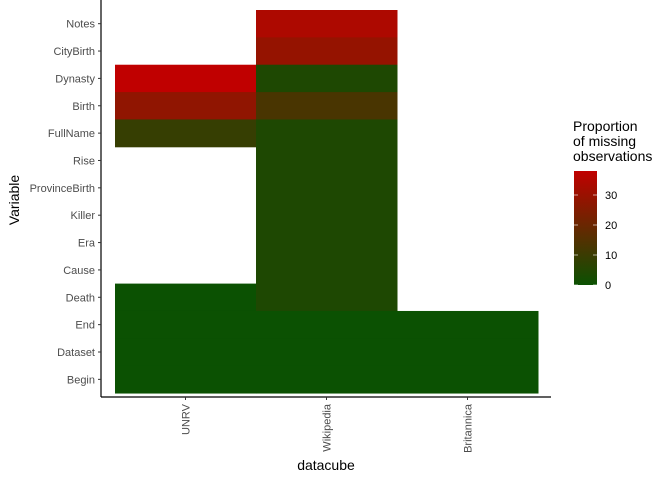  I want to click on legend-title-line: Proportion, so click(605, 126).